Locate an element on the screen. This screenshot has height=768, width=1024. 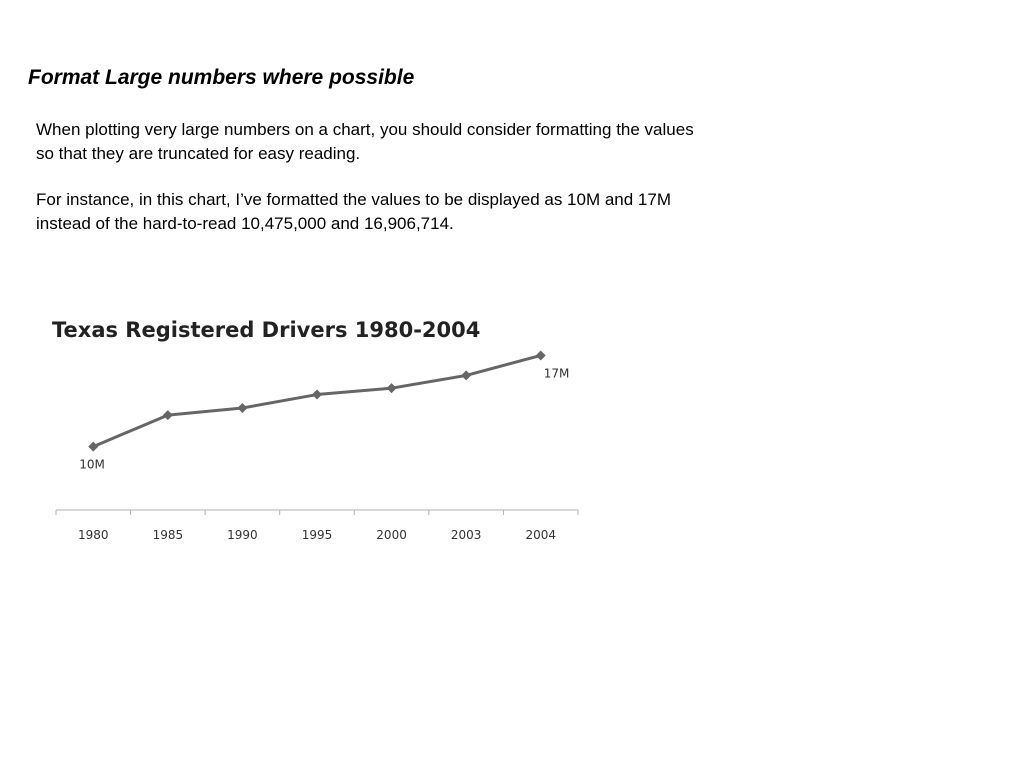
slide-title: Format Large numbers where possible is located at coordinates (221, 77).